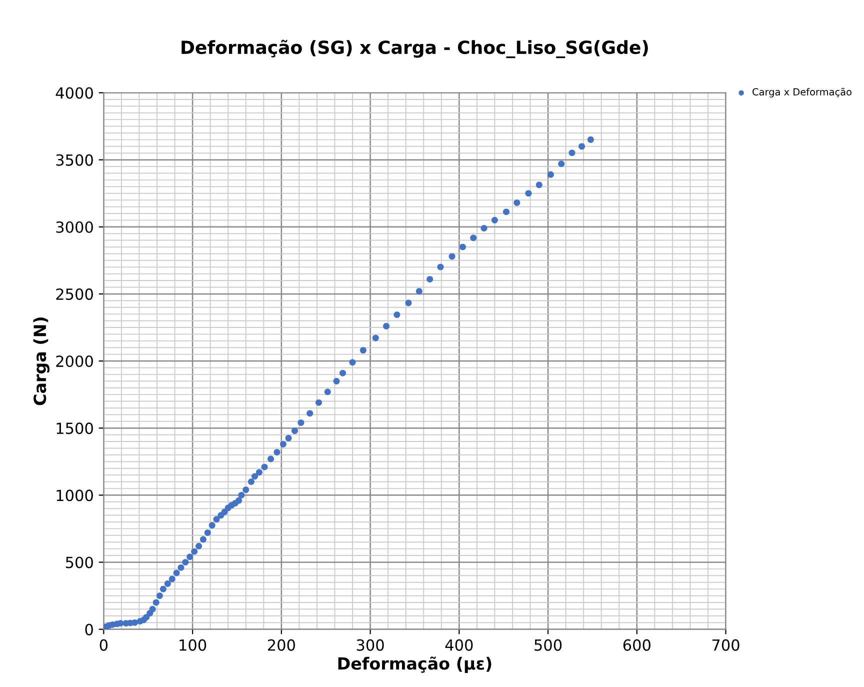 The height and width of the screenshot is (687, 864). What do you see at coordinates (415, 49) in the screenshot?
I see `chart-title: Deformação (SG) x Carga - Choc_Liso_SG(Gde)` at bounding box center [415, 49].